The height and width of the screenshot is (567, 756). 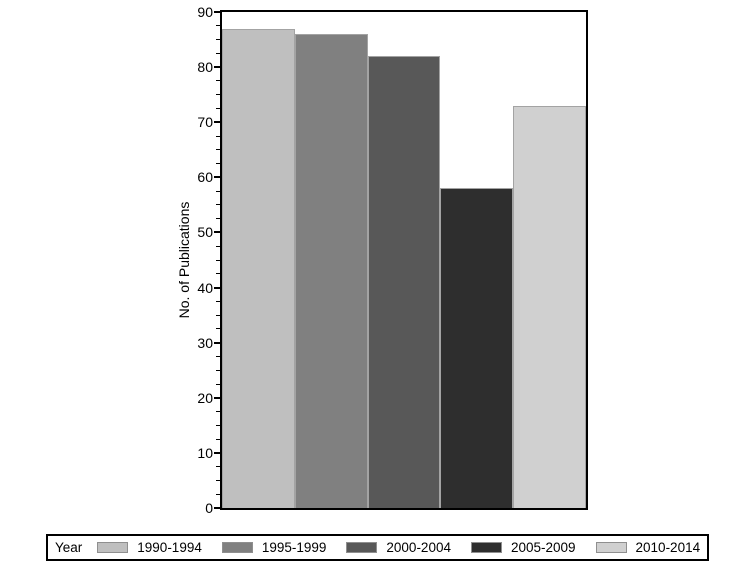 What do you see at coordinates (477, 348) in the screenshot?
I see `bar-2005-2009` at bounding box center [477, 348].